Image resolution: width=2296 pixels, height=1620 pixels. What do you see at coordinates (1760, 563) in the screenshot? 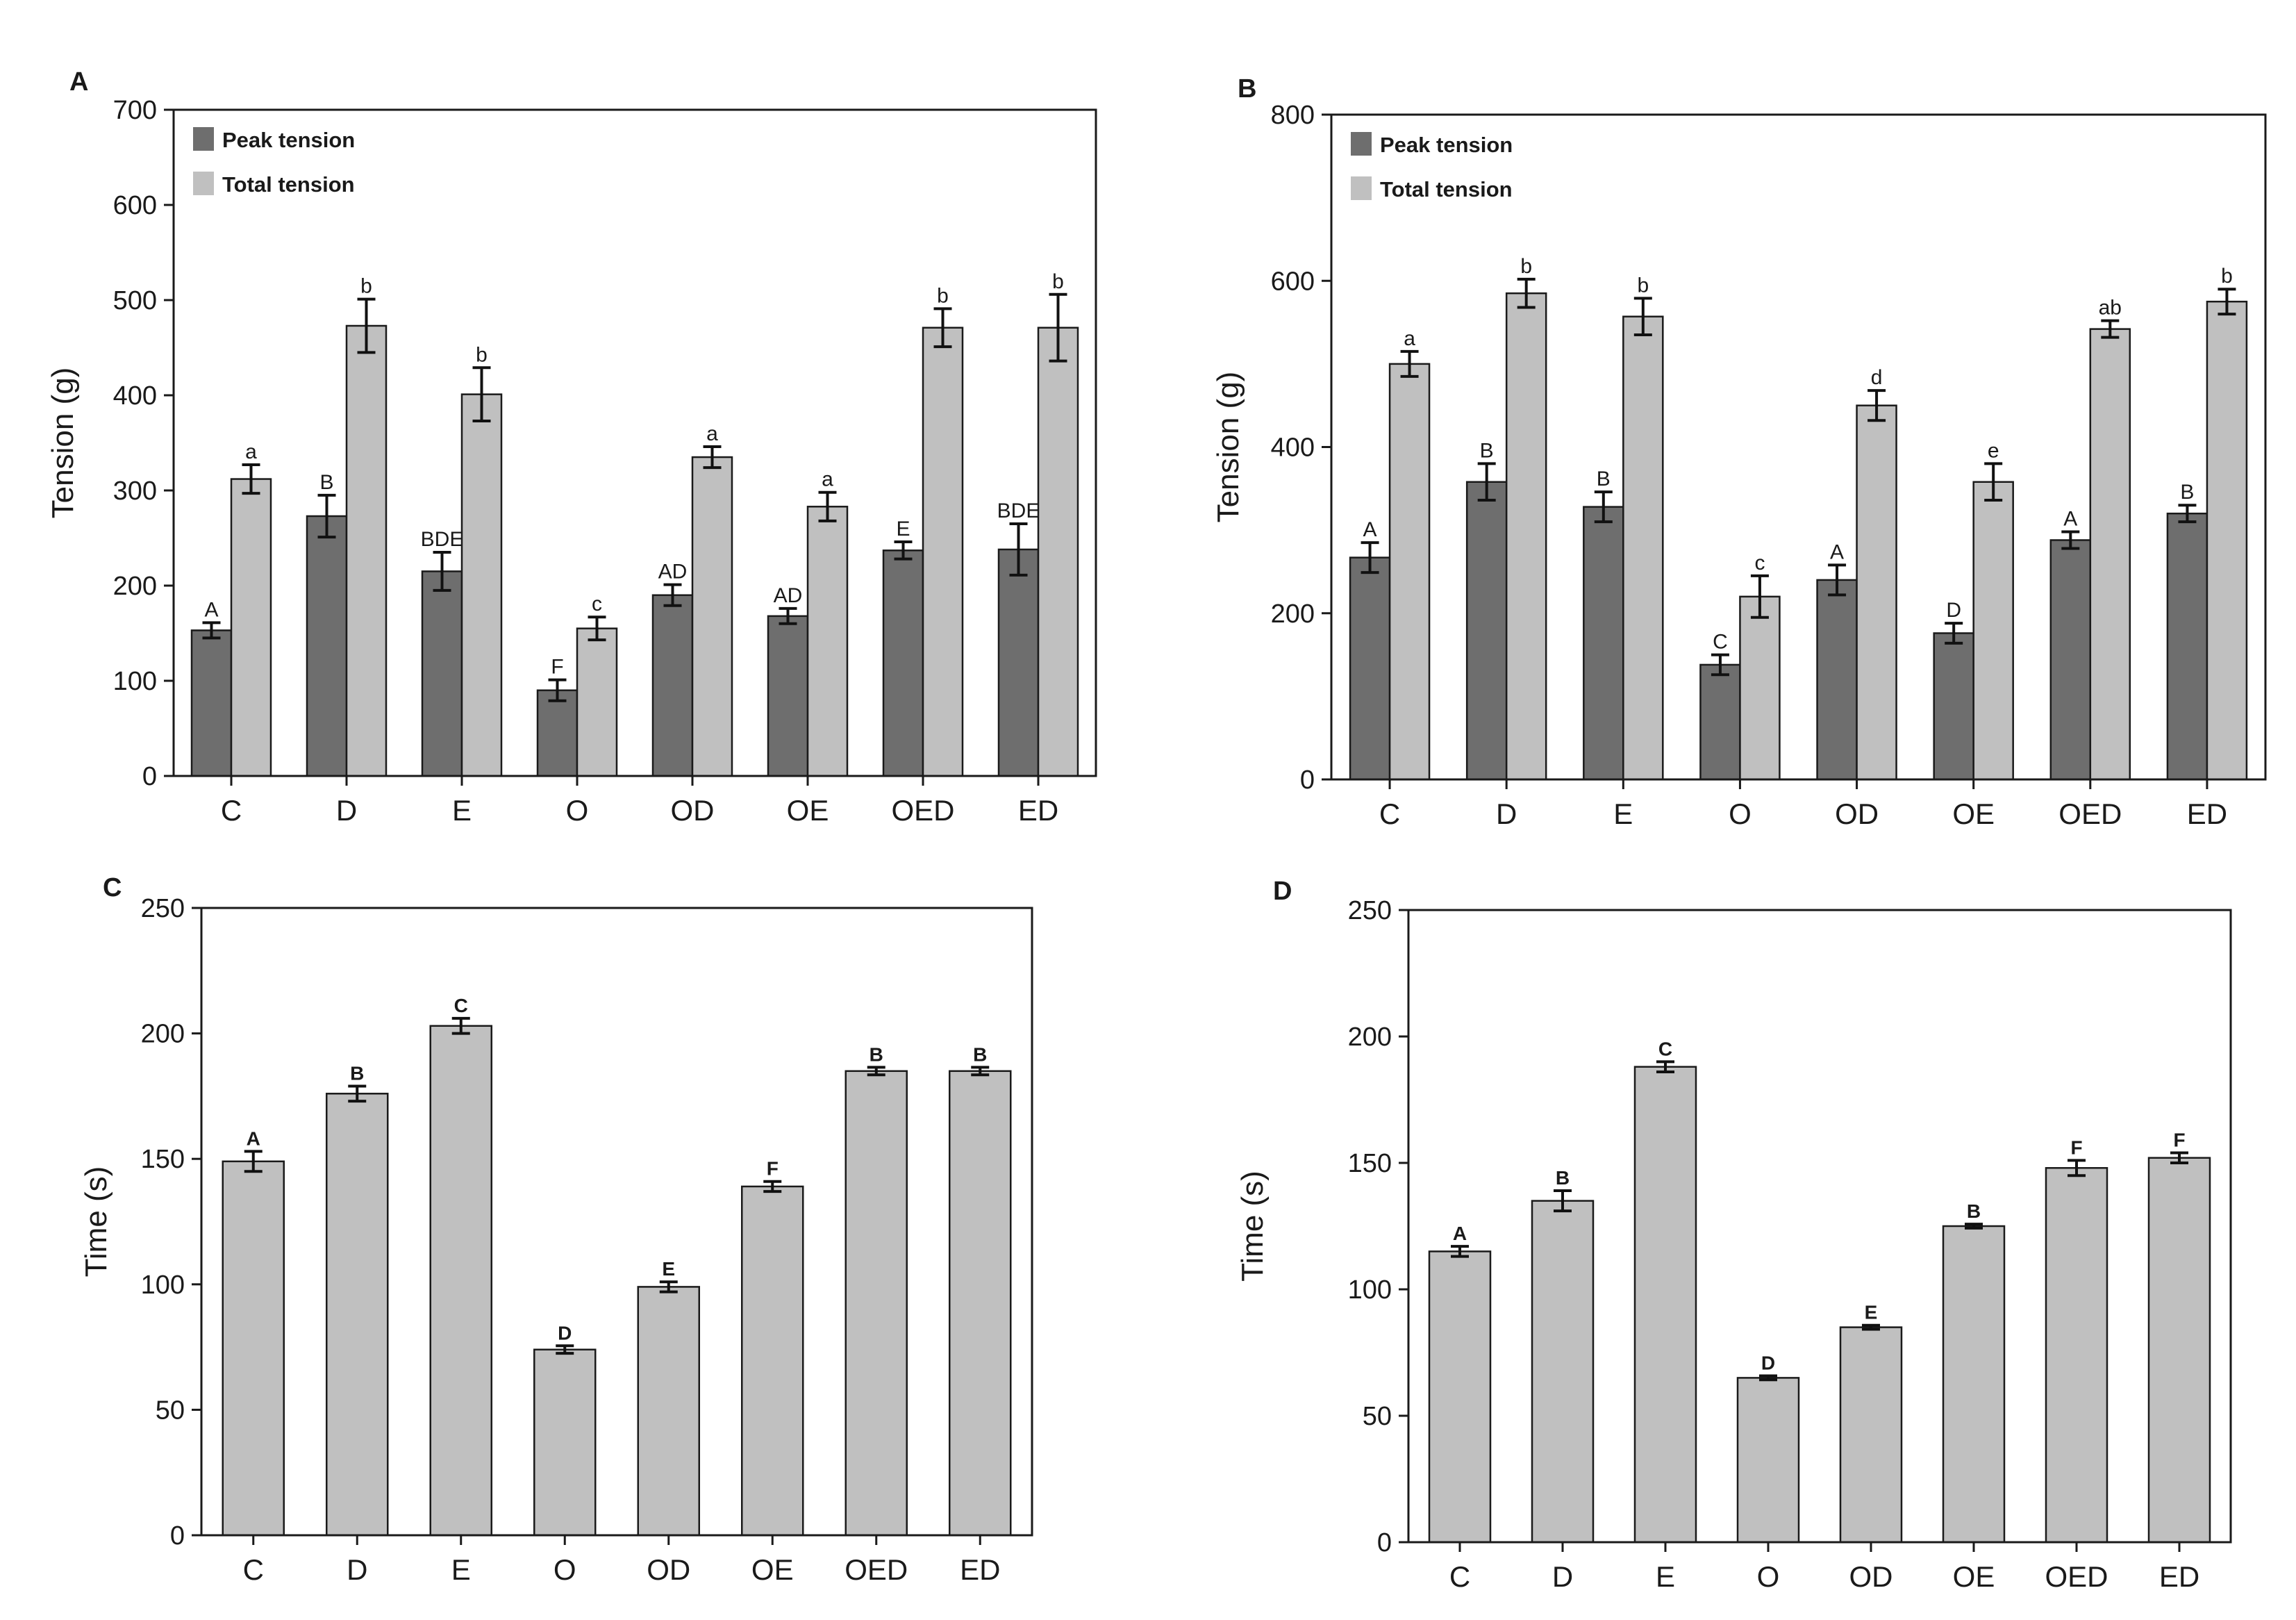
I see `significance-label: c` at bounding box center [1760, 563].